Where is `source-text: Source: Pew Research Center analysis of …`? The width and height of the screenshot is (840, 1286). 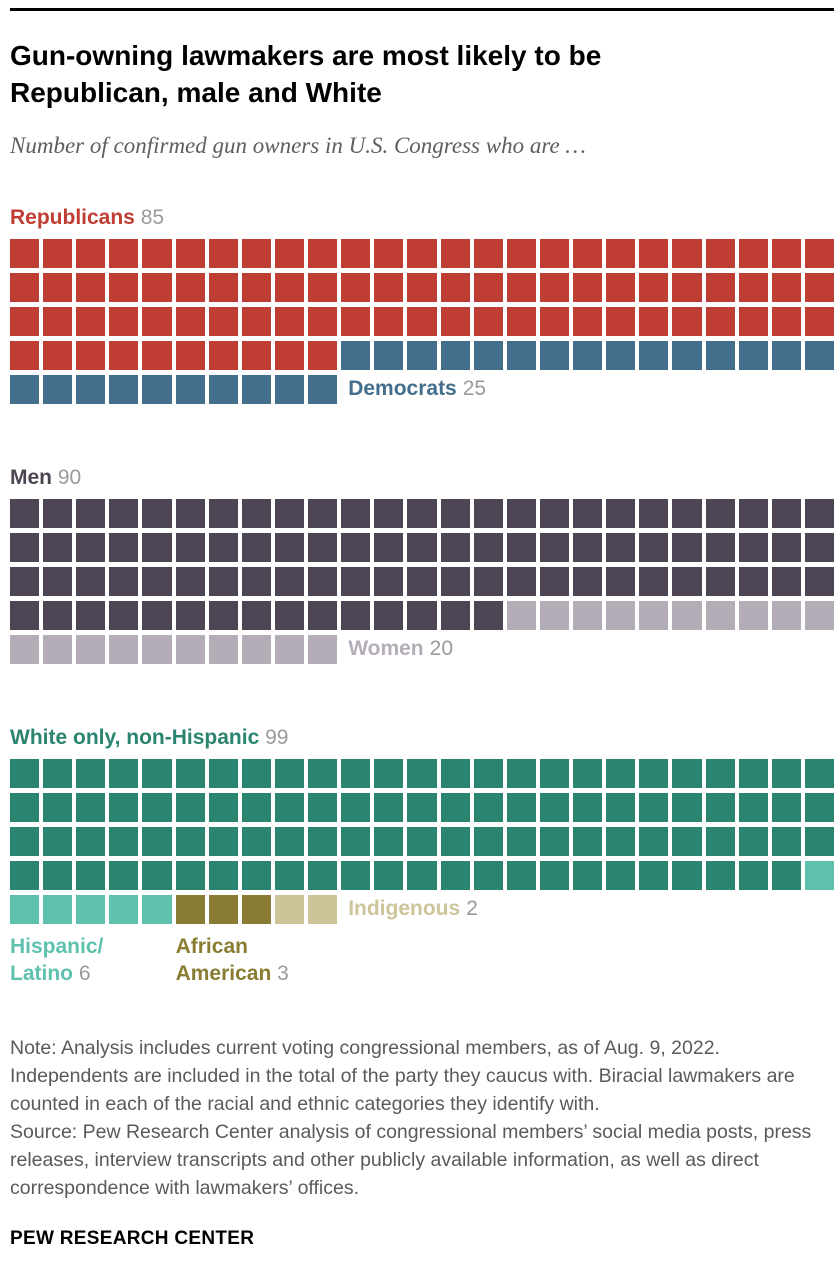
source-text: Source: Pew Research Center analysis of … is located at coordinates (411, 1160).